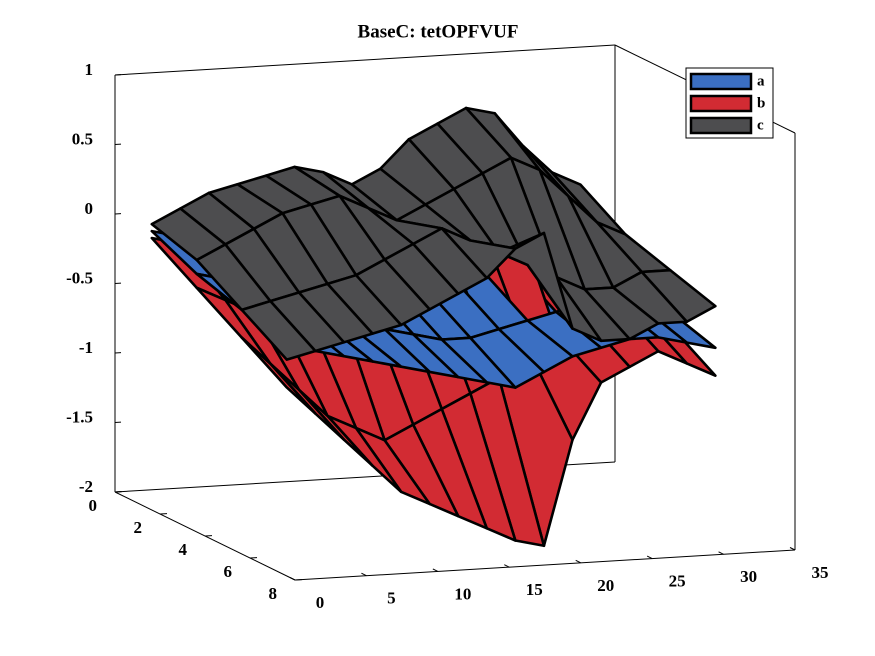 The width and height of the screenshot is (875, 656). I want to click on x-tick-label: 15, so click(534, 589).